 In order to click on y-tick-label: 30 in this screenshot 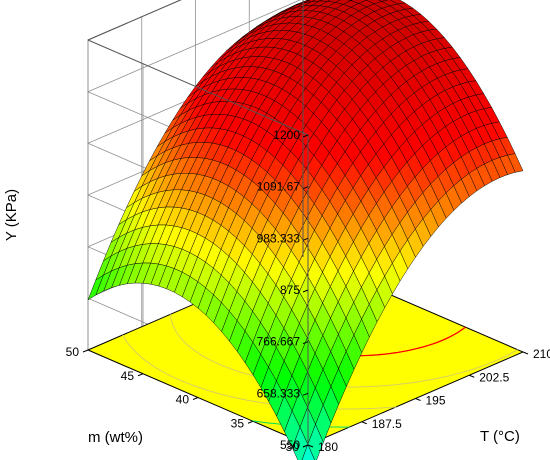, I will do `click(293, 447)`.